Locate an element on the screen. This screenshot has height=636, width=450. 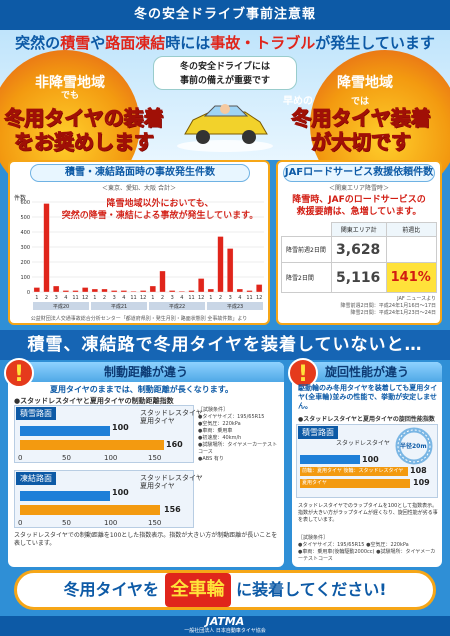
bottom-part1: 冬用タイヤを is located at coordinates (111, 589).